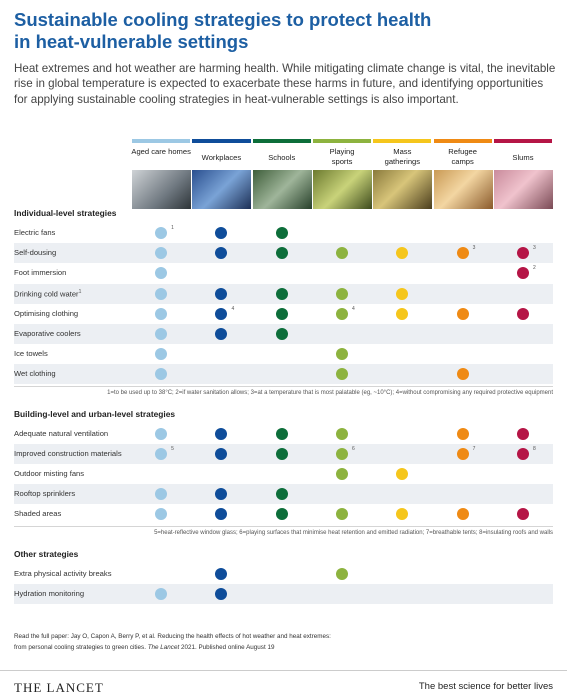 Image resolution: width=567 pixels, height=700 pixels. I want to click on section-title: Individual-level strategies, so click(65, 213).